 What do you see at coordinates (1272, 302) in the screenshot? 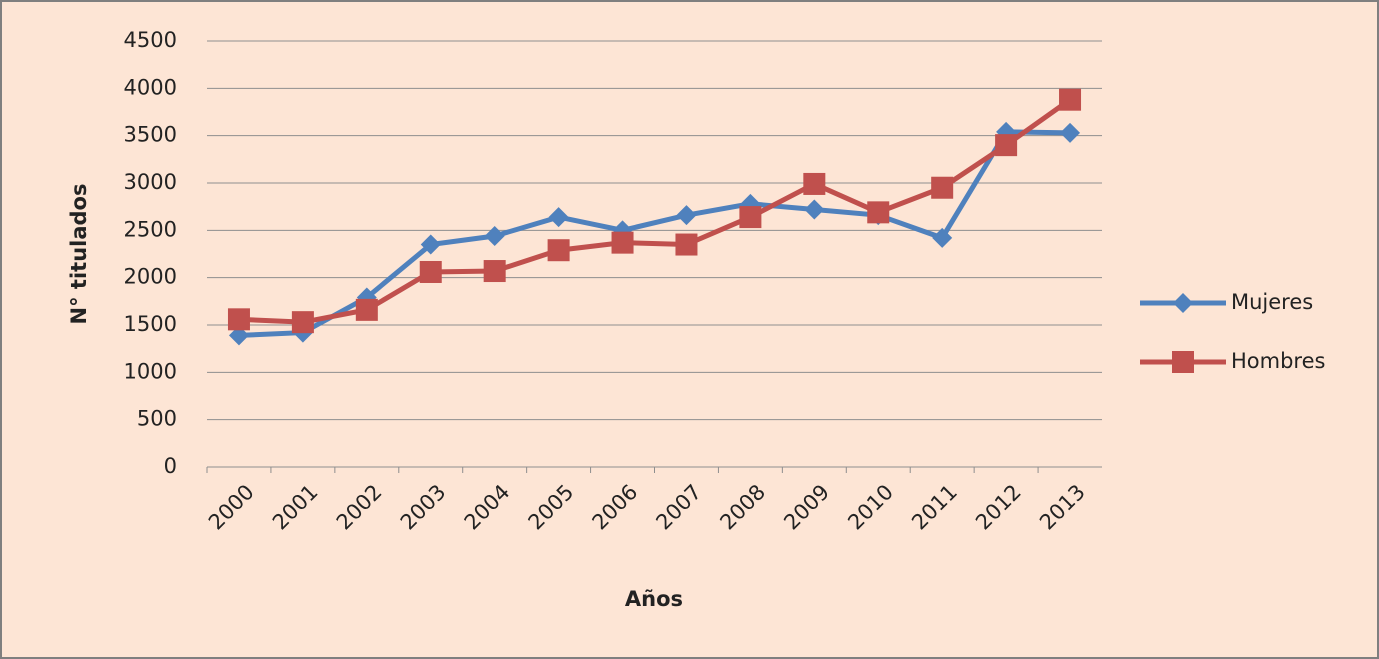
I see `legend-label: Mujeres` at bounding box center [1272, 302].